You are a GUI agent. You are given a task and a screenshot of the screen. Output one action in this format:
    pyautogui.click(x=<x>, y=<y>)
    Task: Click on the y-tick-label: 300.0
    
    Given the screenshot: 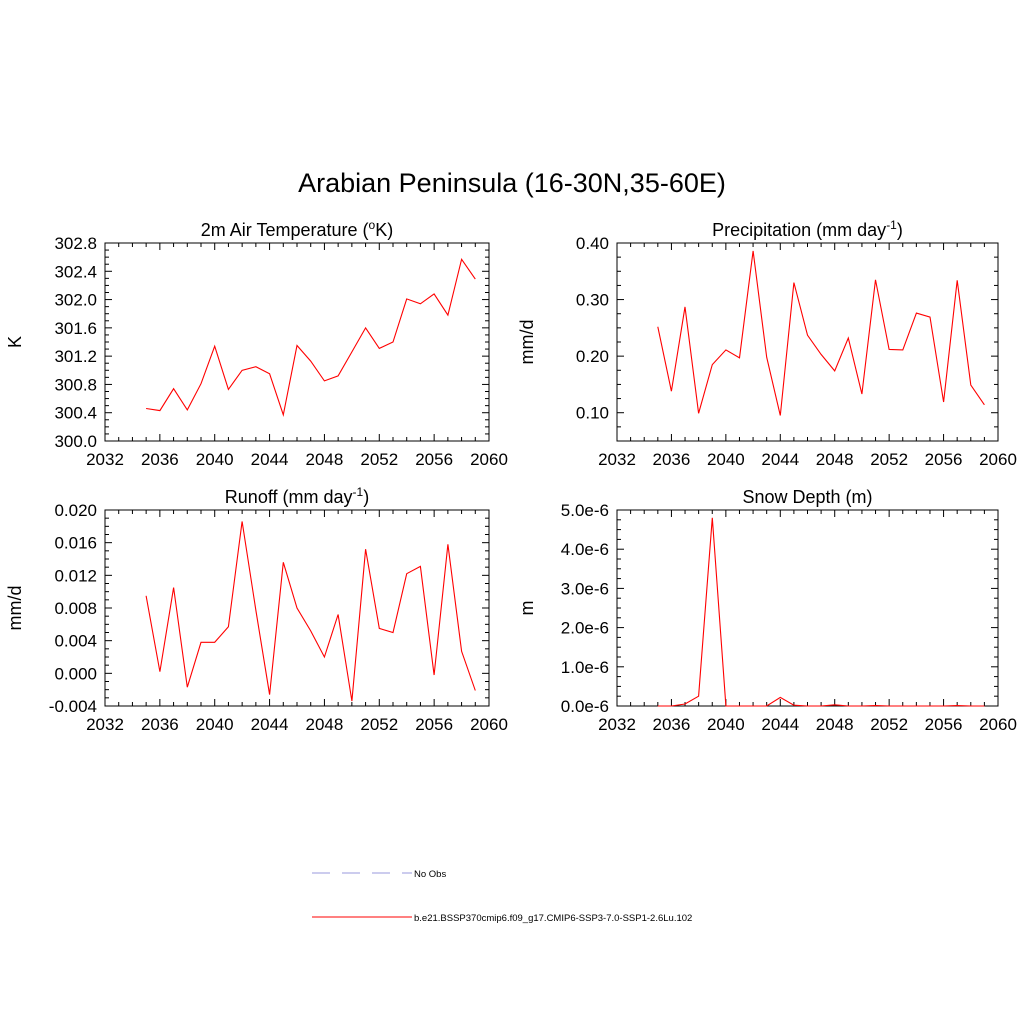 What is the action you would take?
    pyautogui.click(x=75, y=441)
    